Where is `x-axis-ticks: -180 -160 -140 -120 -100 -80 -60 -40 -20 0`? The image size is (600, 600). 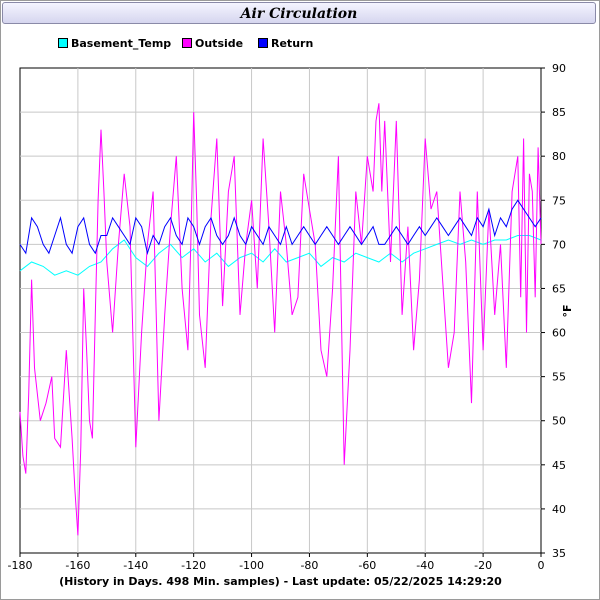
x-axis-ticks: -180 -160 -140 -120 -100 -80 -60 -40 -20 0 is located at coordinates (276, 562).